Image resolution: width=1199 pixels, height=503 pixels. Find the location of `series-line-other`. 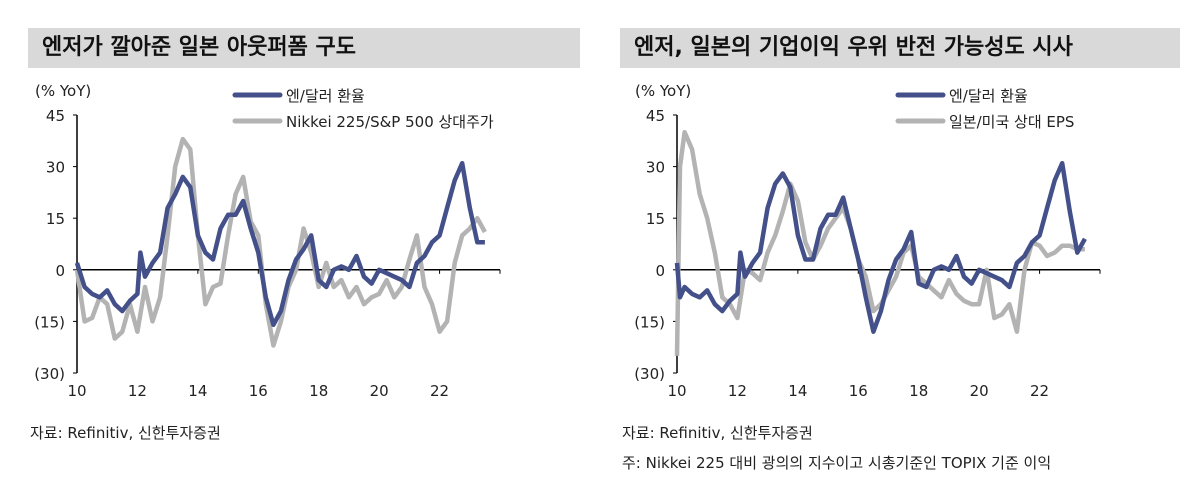

series-line-other is located at coordinates (280, 242).